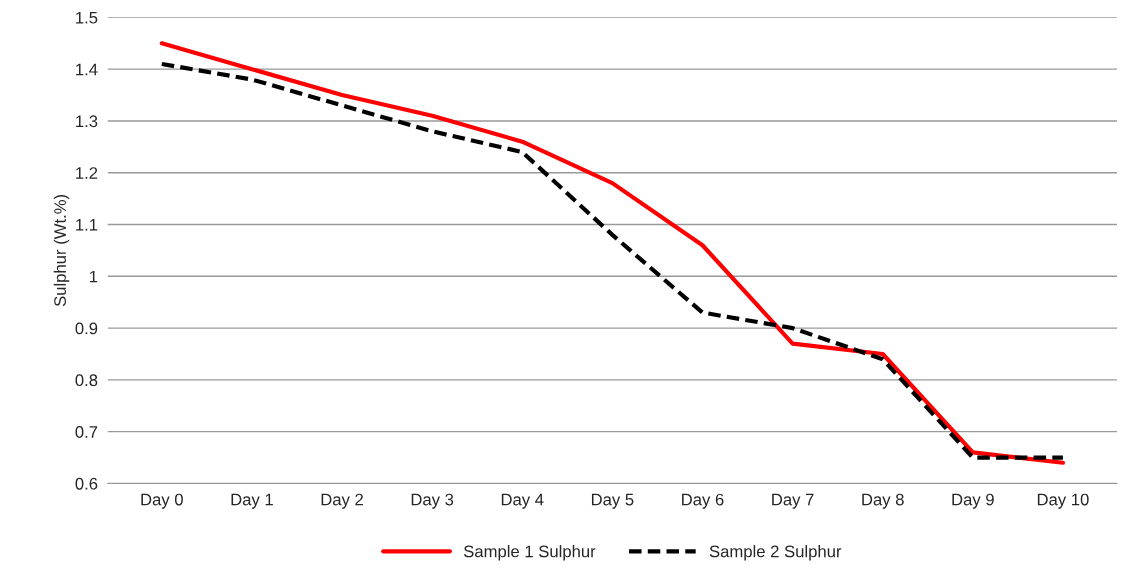 This screenshot has width=1134, height=579. Describe the element at coordinates (86, 432) in the screenshot. I see `y-tick-label: 0.7` at that location.